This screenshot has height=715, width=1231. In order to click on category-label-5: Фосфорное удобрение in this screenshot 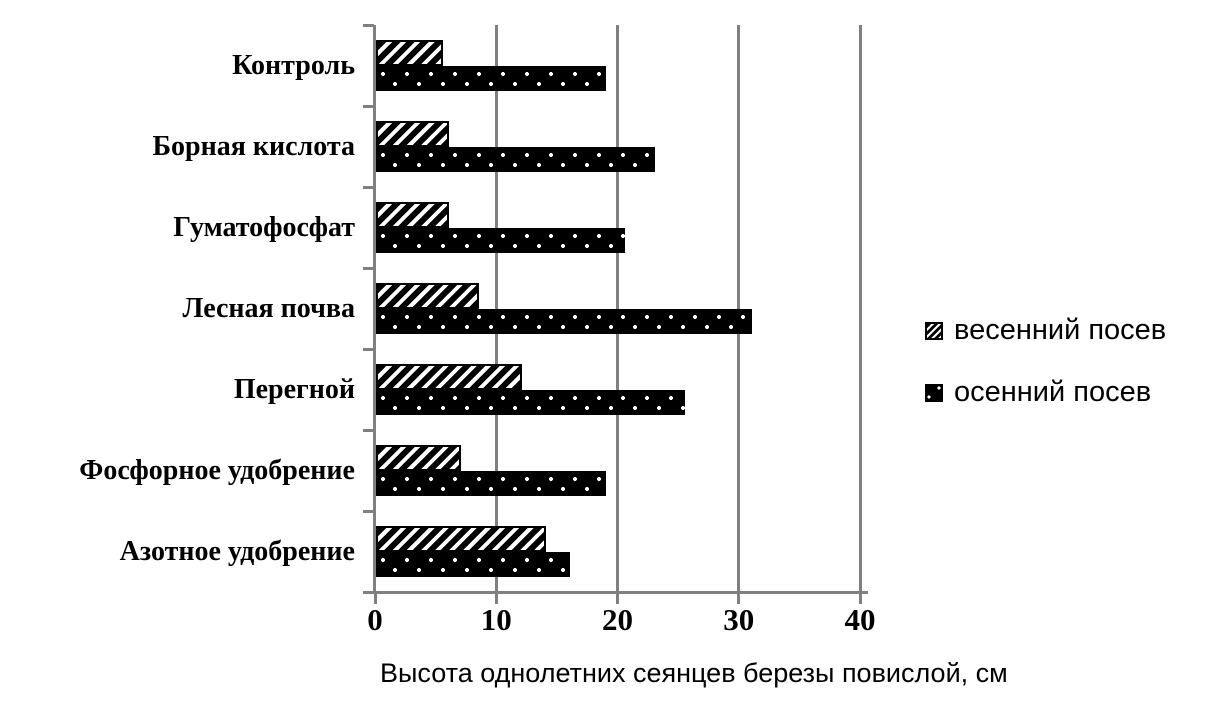, I will do `click(217, 470)`.